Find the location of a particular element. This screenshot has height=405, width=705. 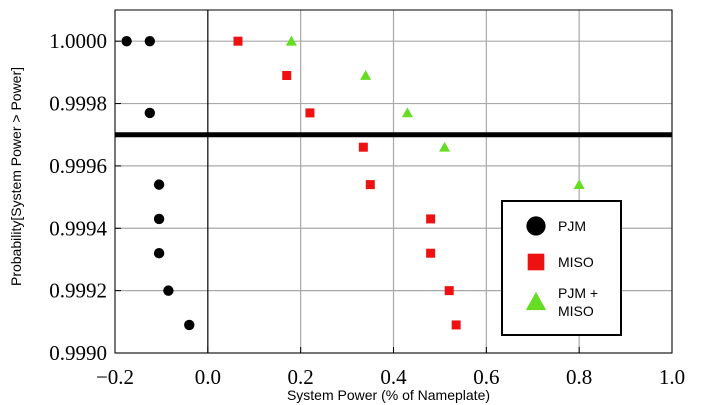

x-tick-label: 1.0 is located at coordinates (672, 377).